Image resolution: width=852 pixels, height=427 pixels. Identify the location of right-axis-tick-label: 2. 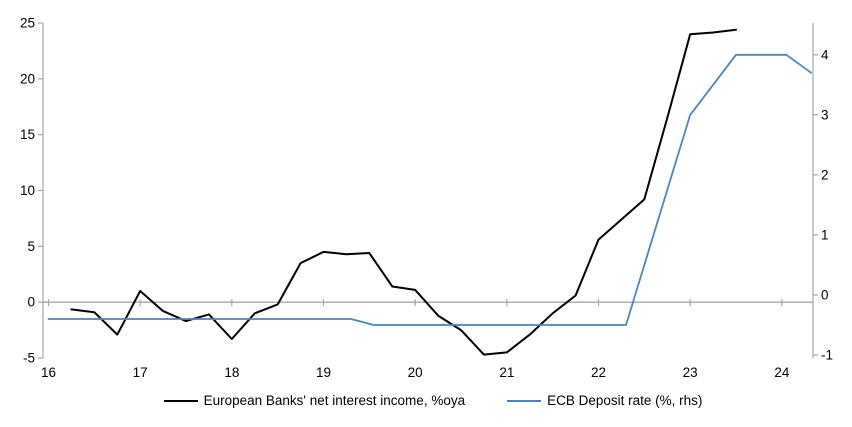
(825, 174).